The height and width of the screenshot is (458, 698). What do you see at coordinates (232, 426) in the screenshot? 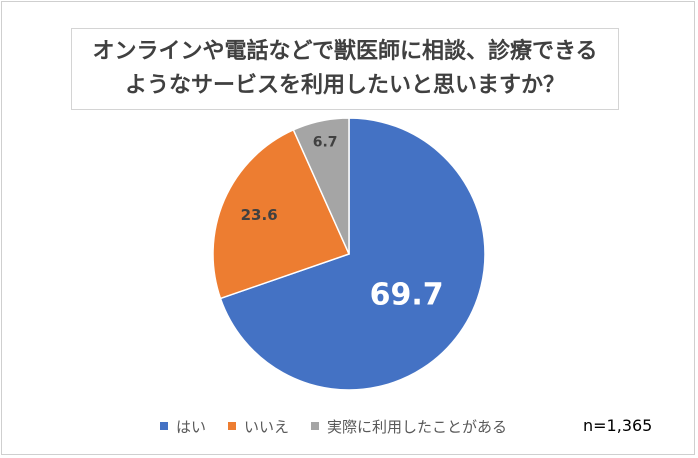
I see `legend-swatch-no` at bounding box center [232, 426].